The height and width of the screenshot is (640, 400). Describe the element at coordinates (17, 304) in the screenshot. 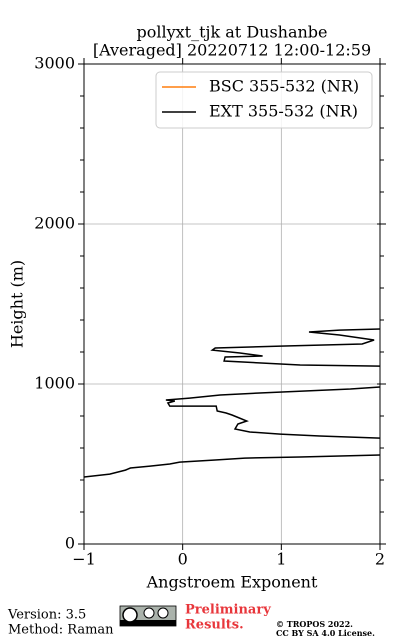

I see `y-axis-label: Height (m)` at that location.